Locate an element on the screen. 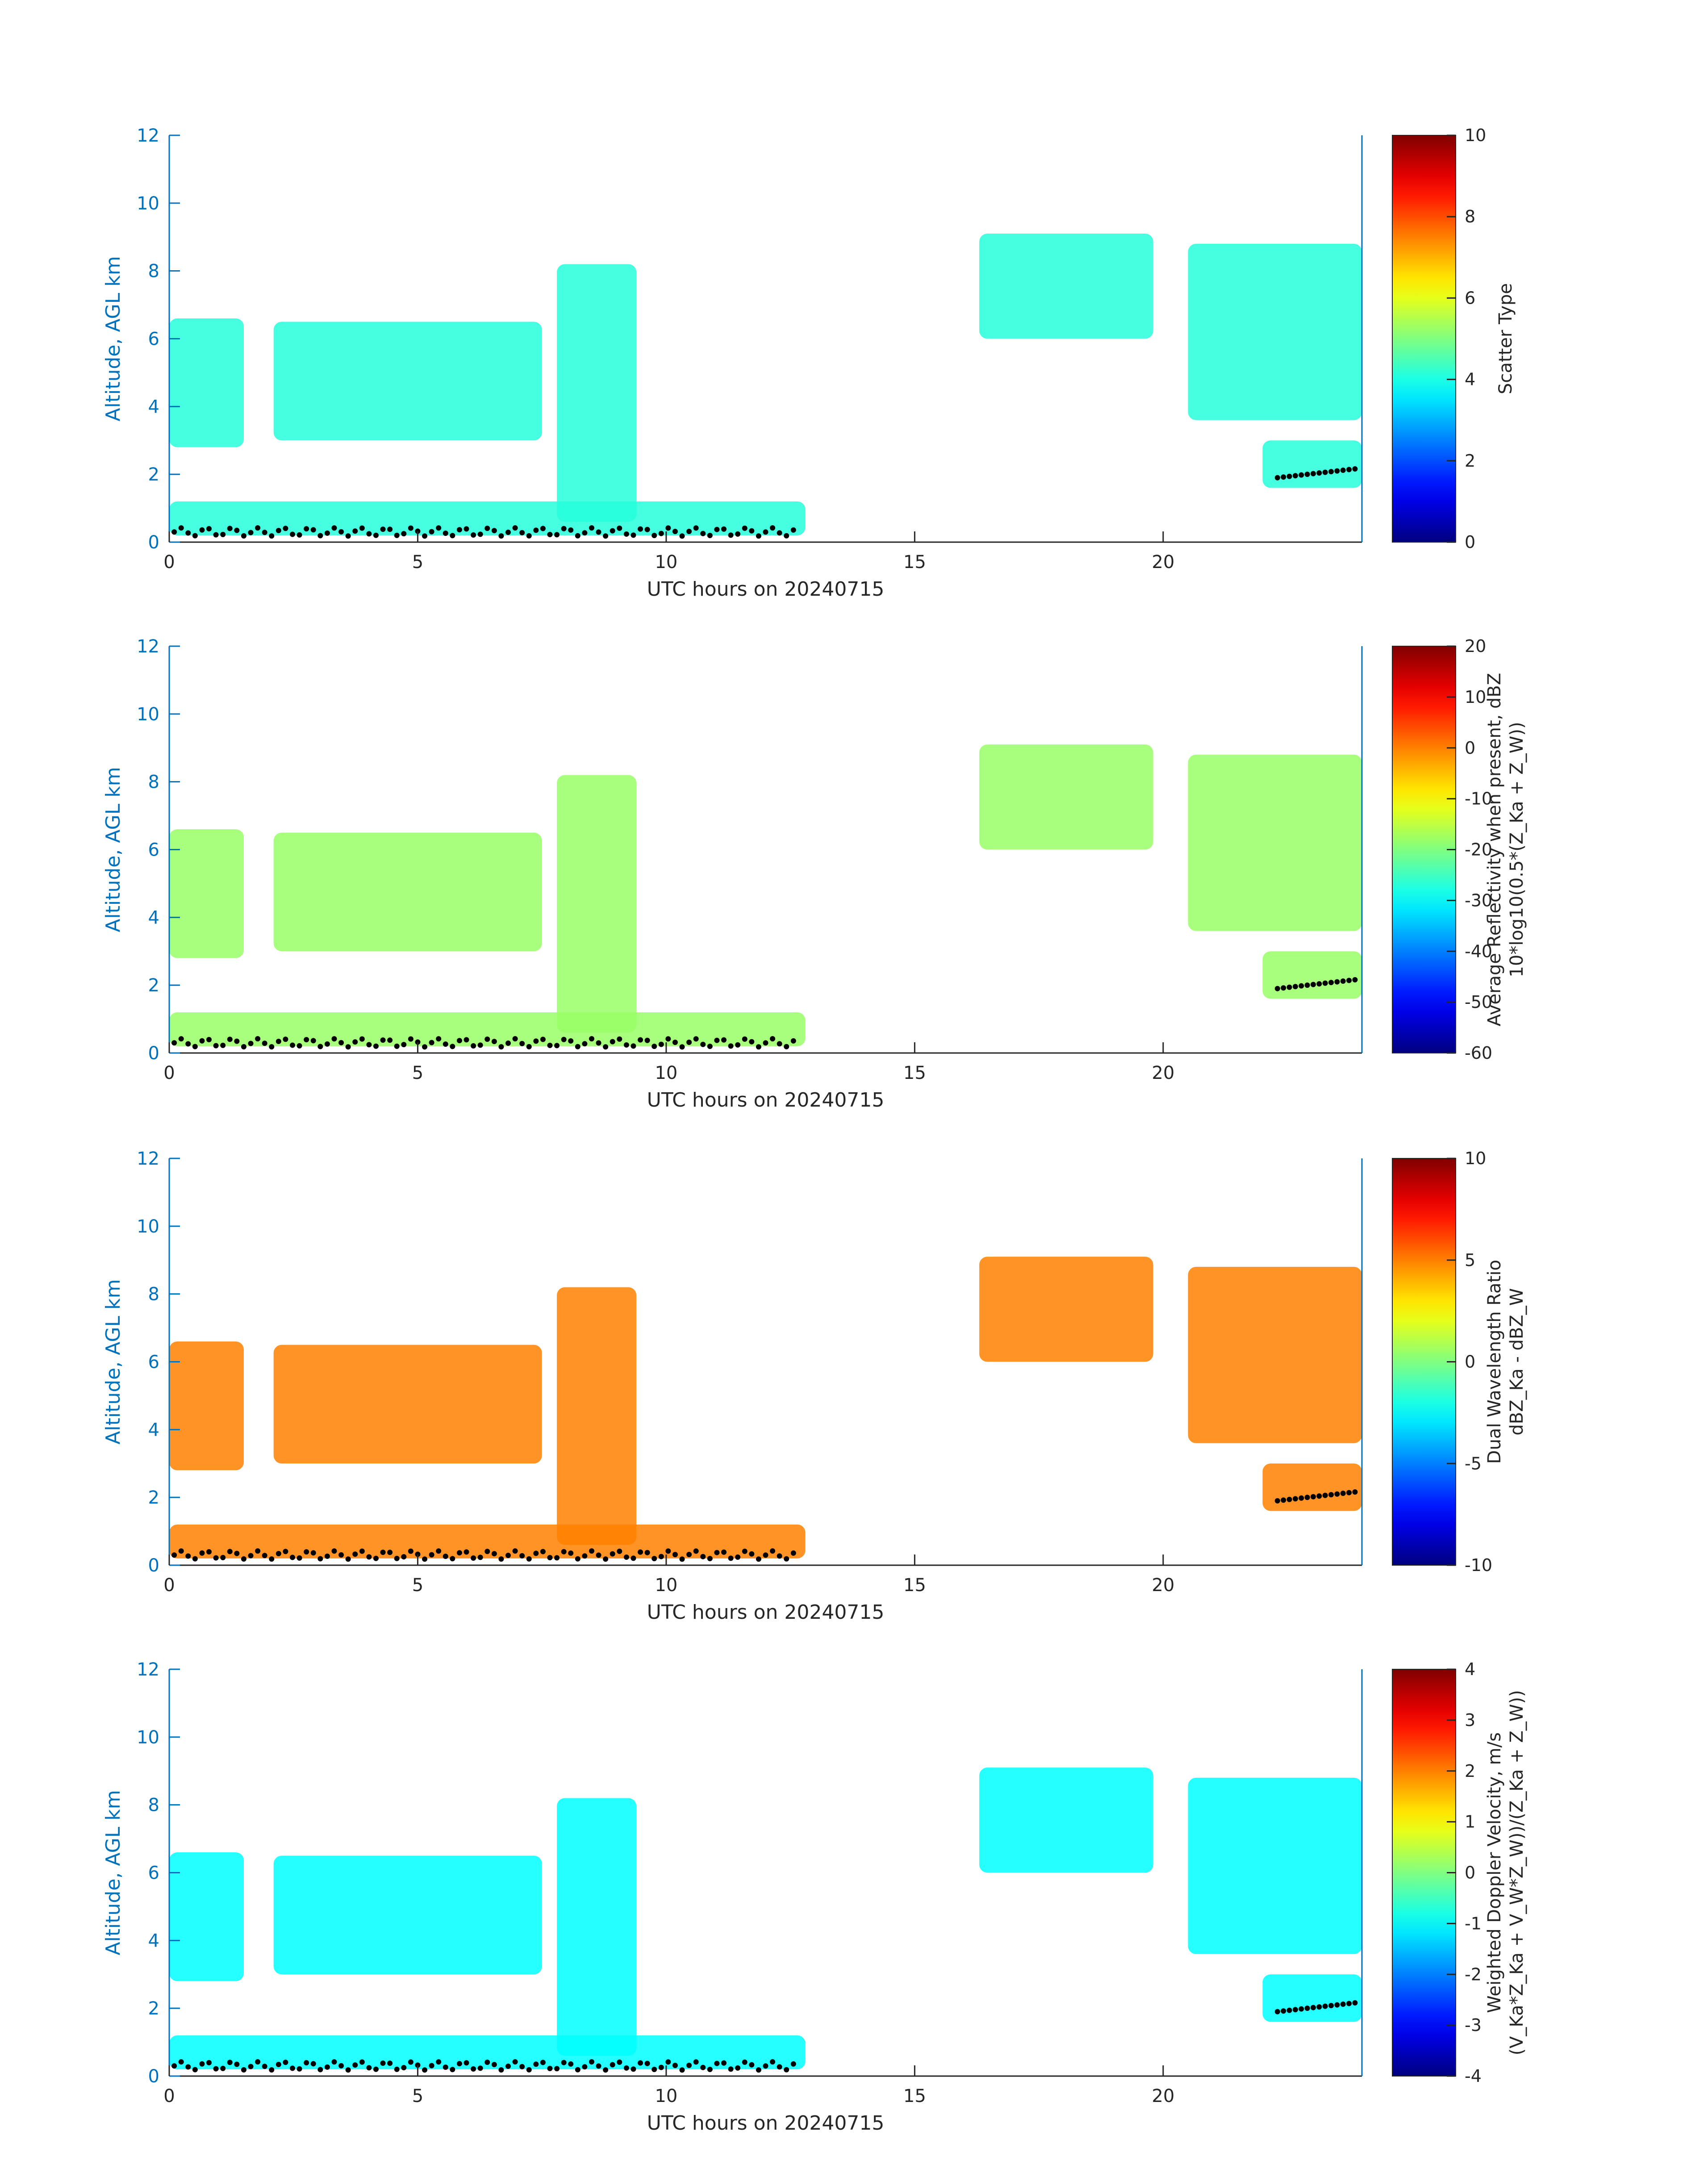 Image resolution: width=1708 pixels, height=2177 pixels. y-tick-label: 0 is located at coordinates (153, 1565).